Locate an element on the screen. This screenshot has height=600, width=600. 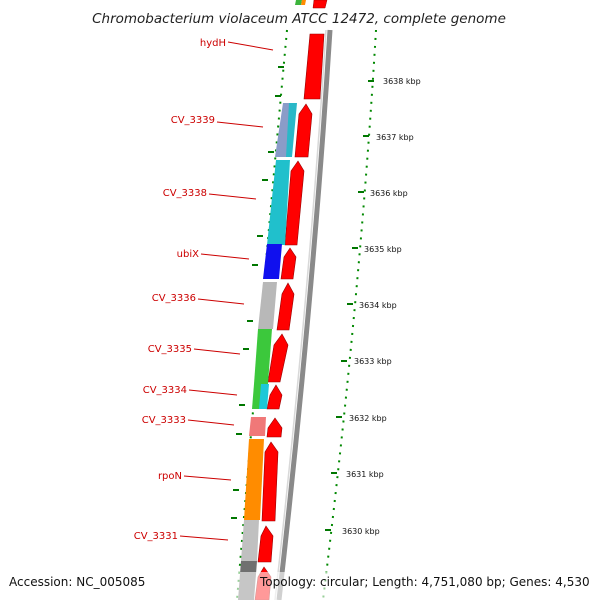
cds-cv3333 is located at coordinates (274, 427).